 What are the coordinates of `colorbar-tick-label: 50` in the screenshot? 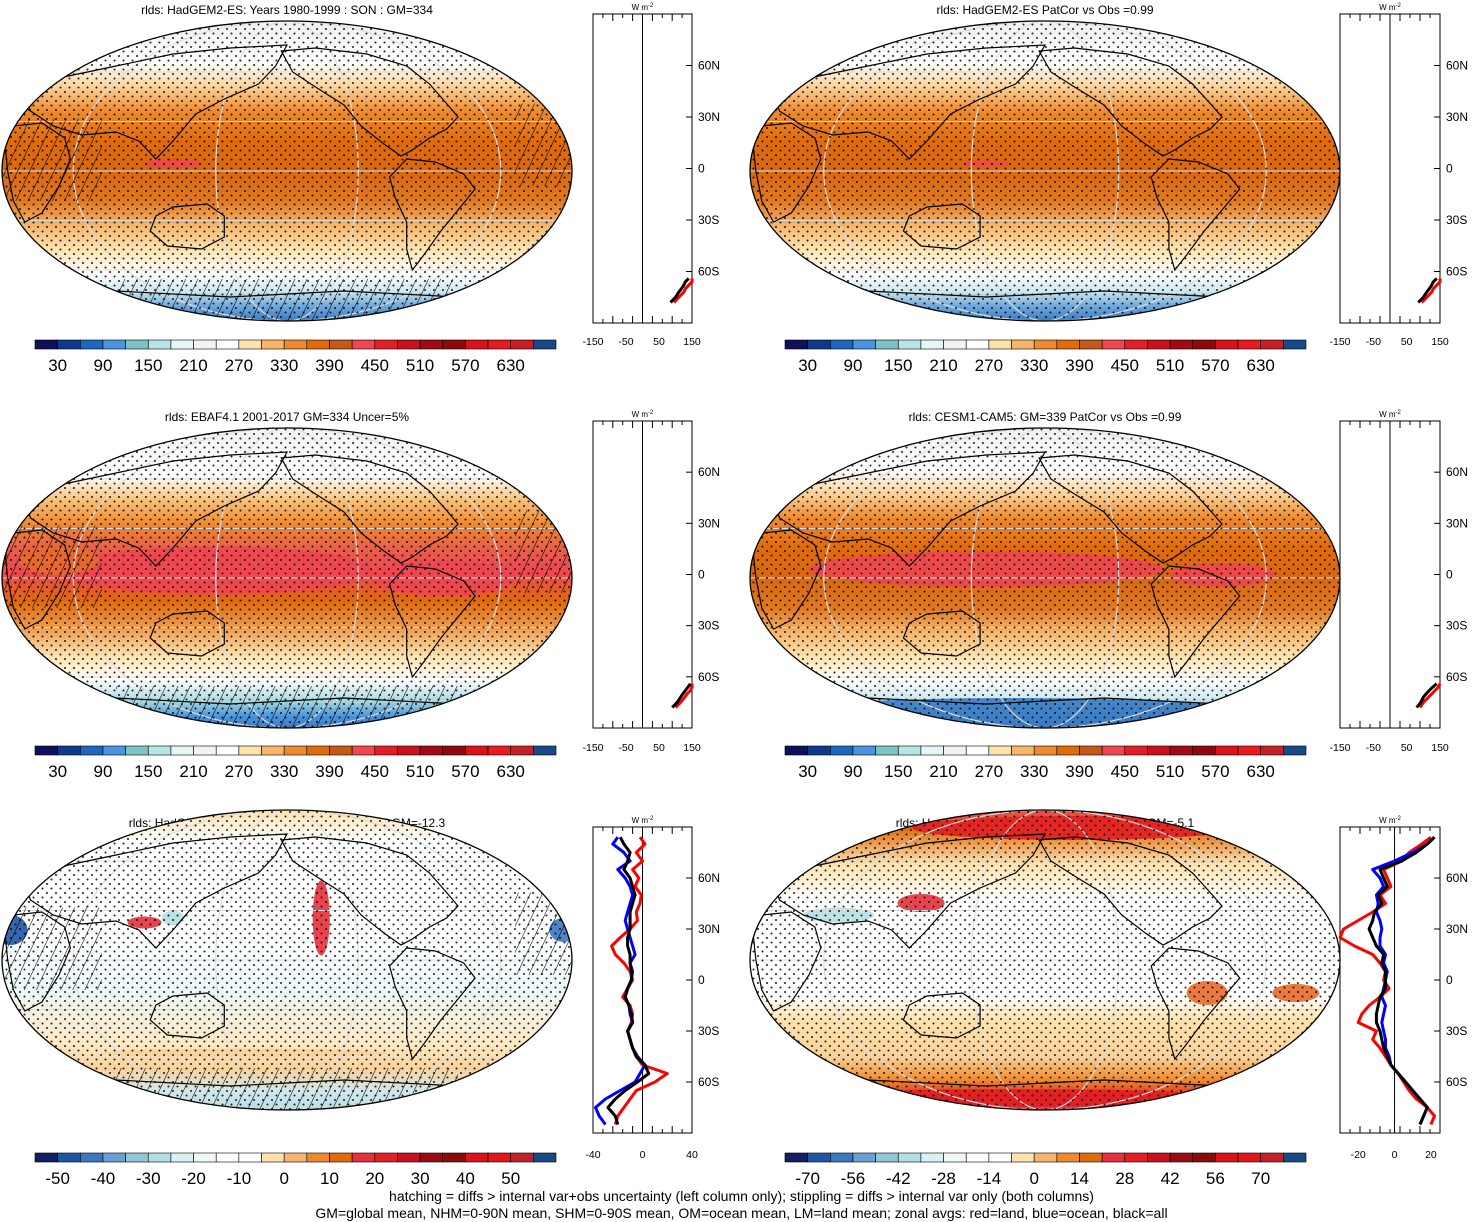 It's located at (510, 1178).